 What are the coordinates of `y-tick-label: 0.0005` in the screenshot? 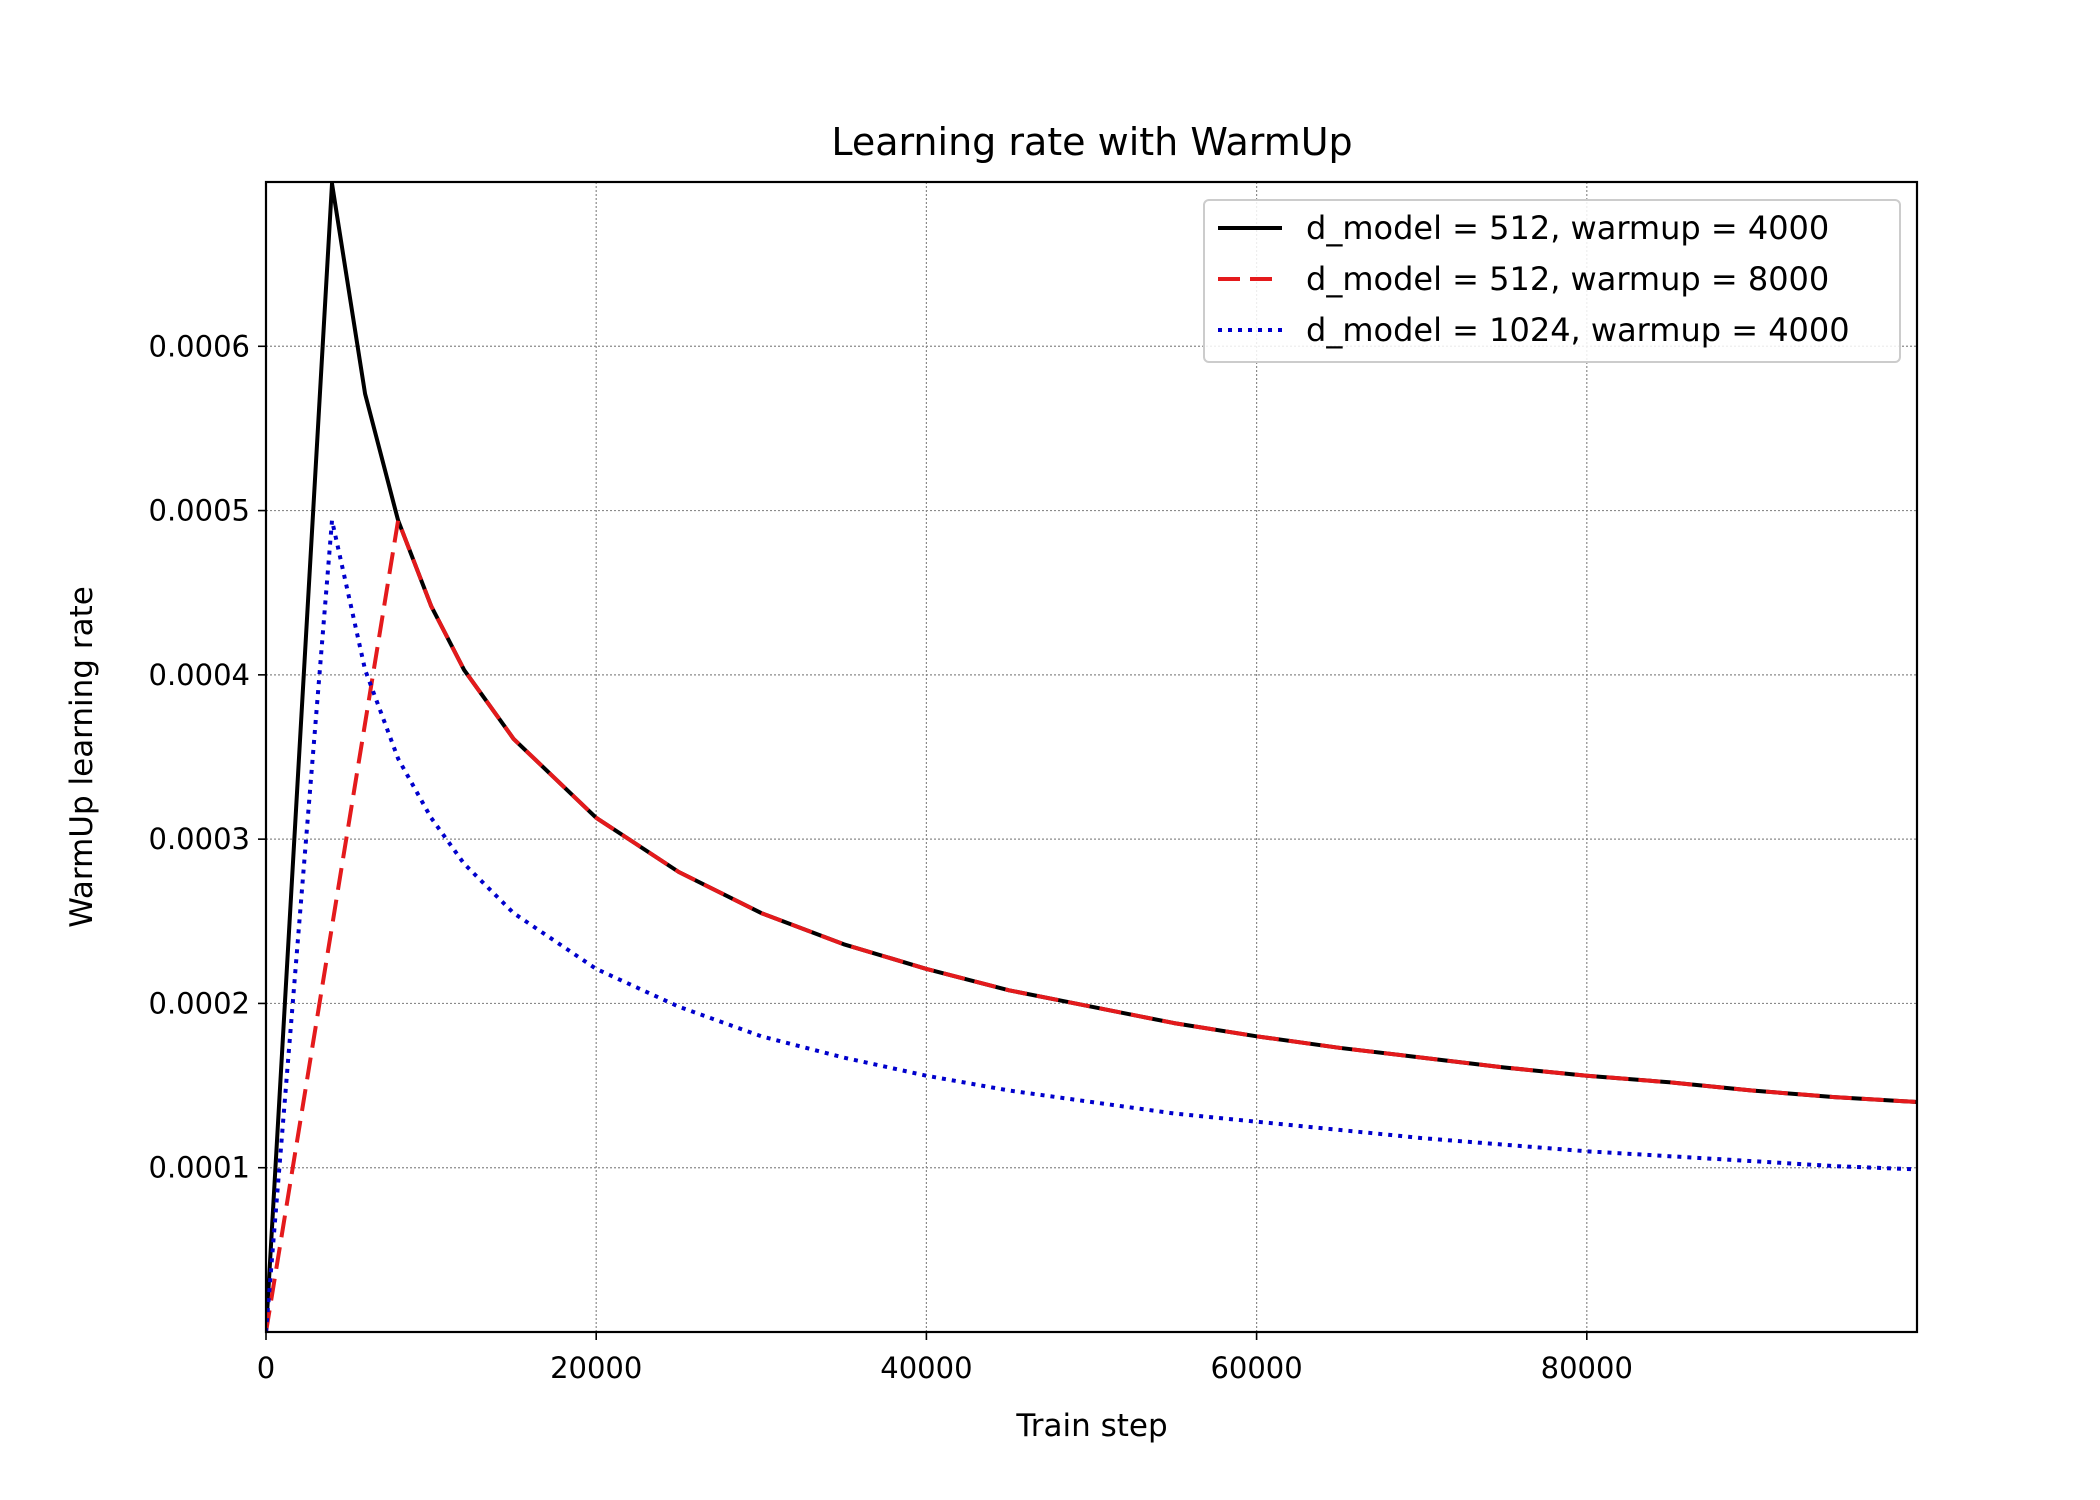 It's located at (199, 511).